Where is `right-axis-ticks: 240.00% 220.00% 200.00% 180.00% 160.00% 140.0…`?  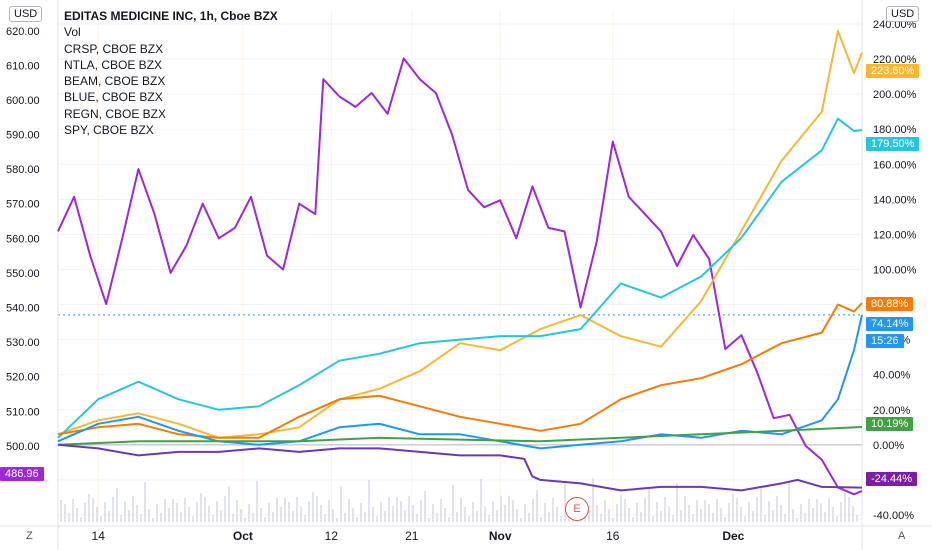
right-axis-ticks: 240.00% 220.00% 200.00% 180.00% 160.00% 140.0… is located at coordinates (895, 270).